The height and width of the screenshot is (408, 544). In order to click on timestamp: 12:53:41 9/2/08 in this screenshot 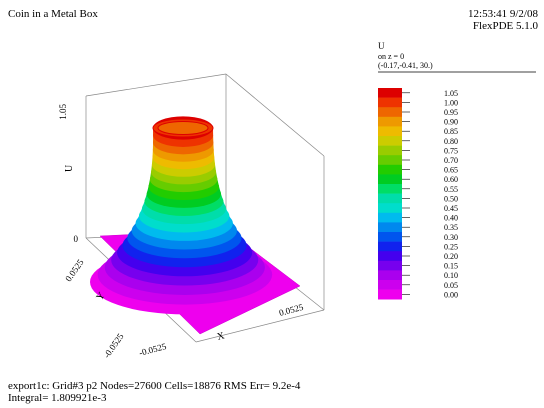, I will do `click(503, 14)`.